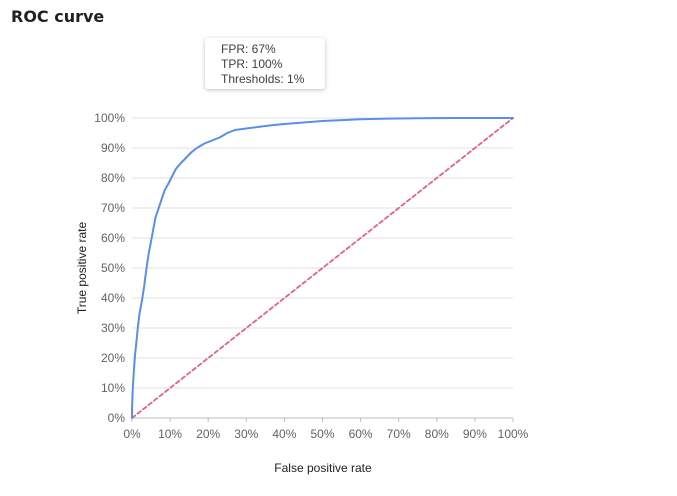  Describe the element at coordinates (117, 418) in the screenshot. I see `y-tick-label: 0%` at that location.